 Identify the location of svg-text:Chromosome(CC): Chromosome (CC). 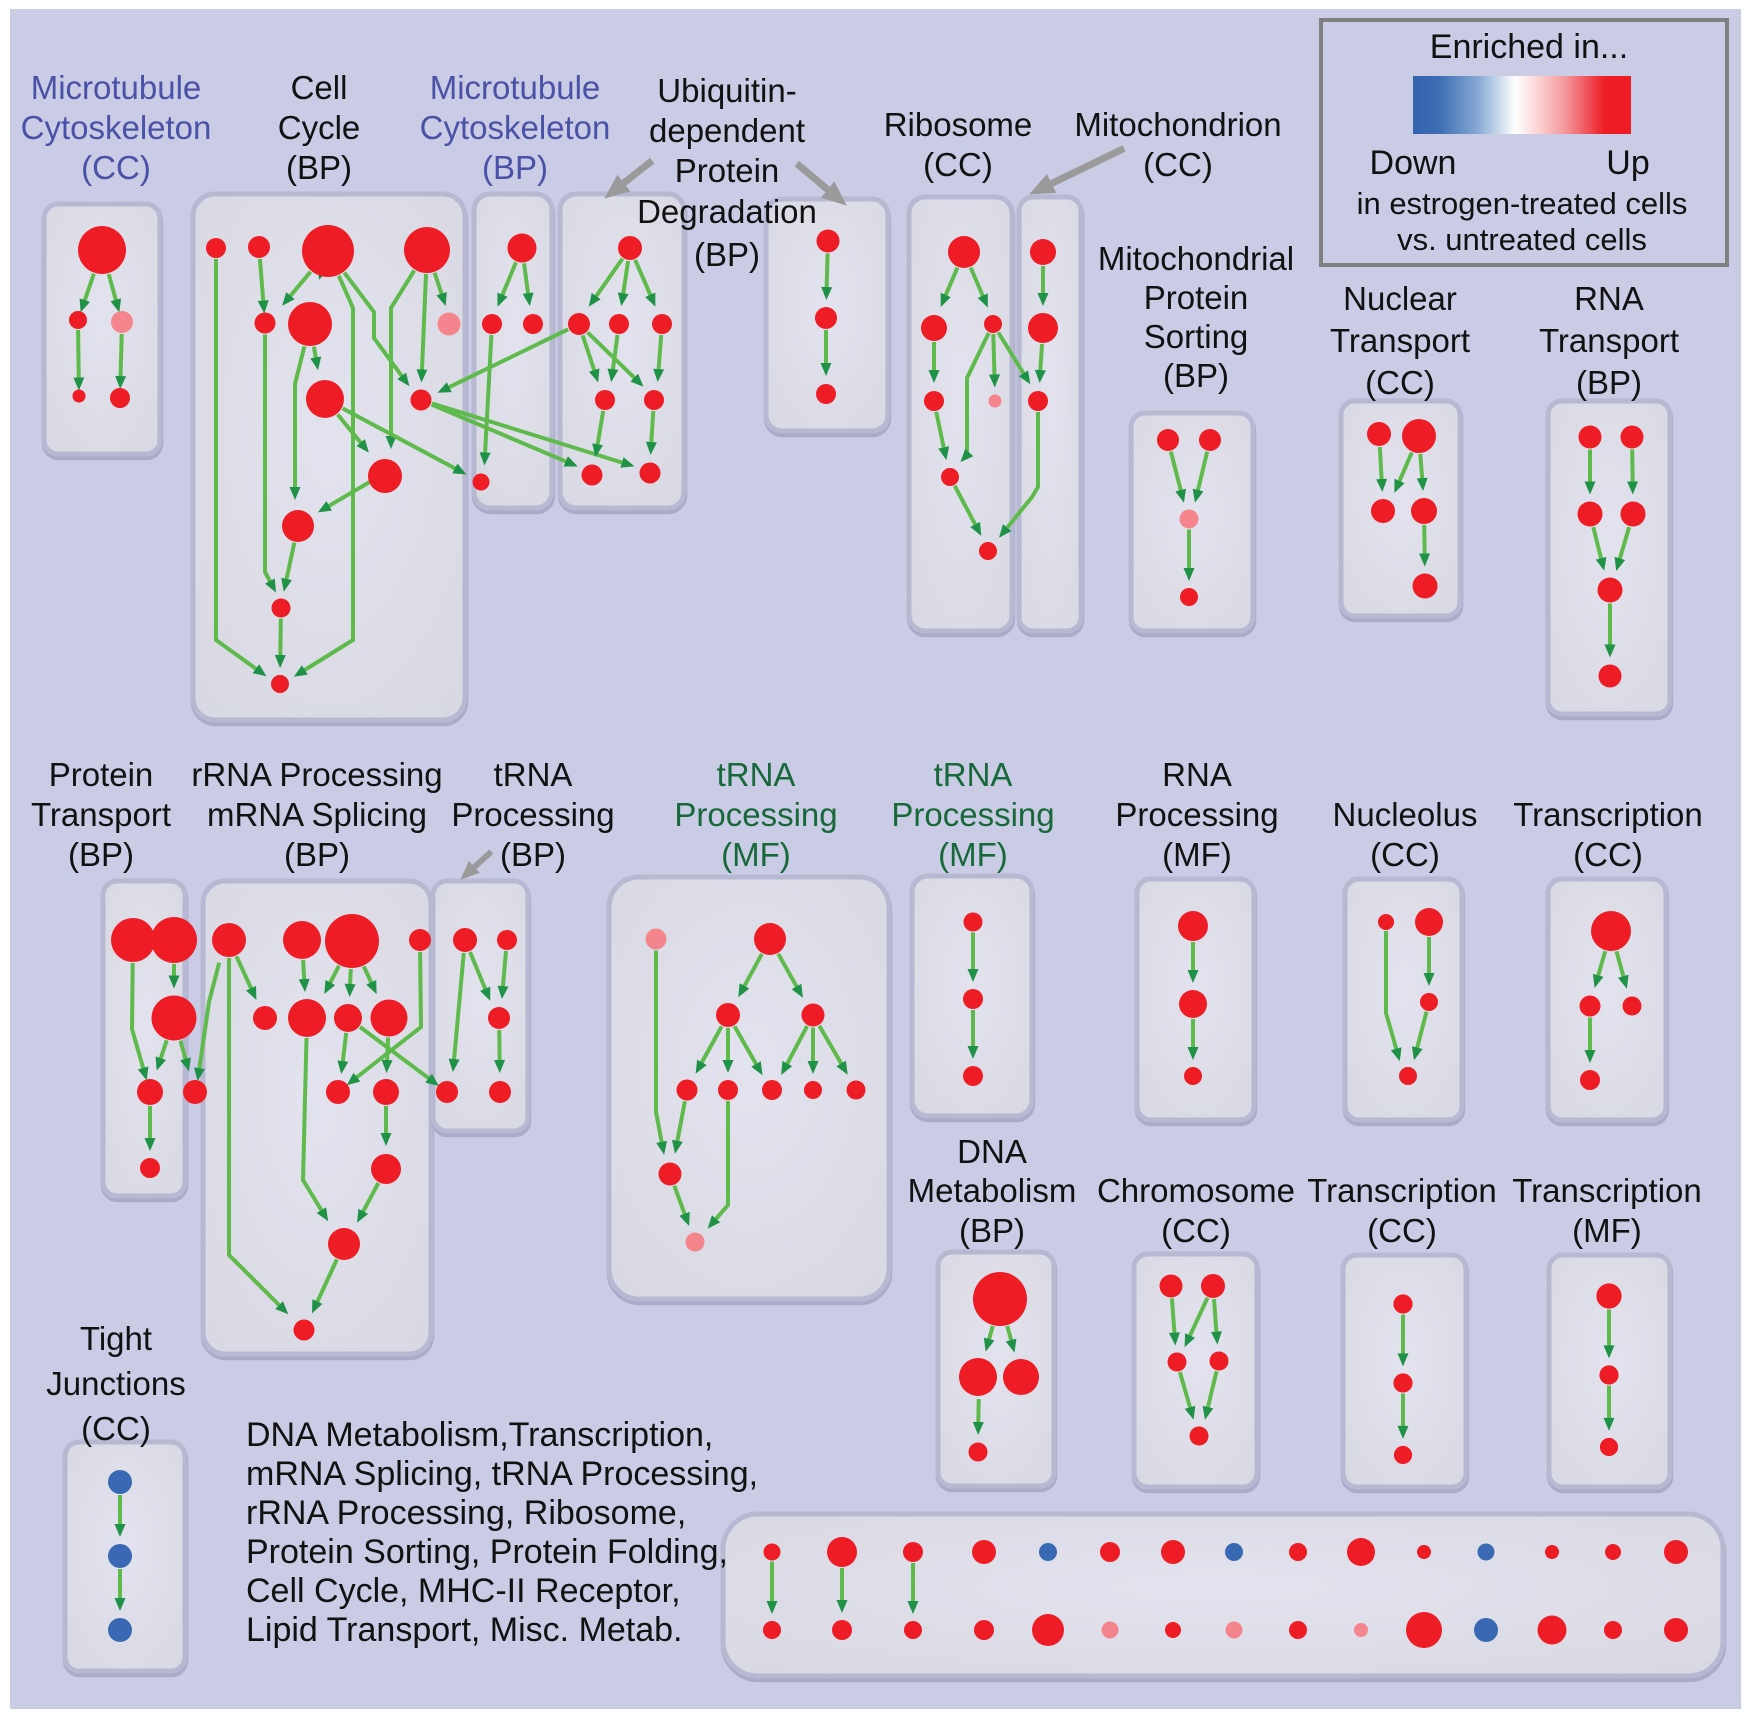
(1196, 1210).